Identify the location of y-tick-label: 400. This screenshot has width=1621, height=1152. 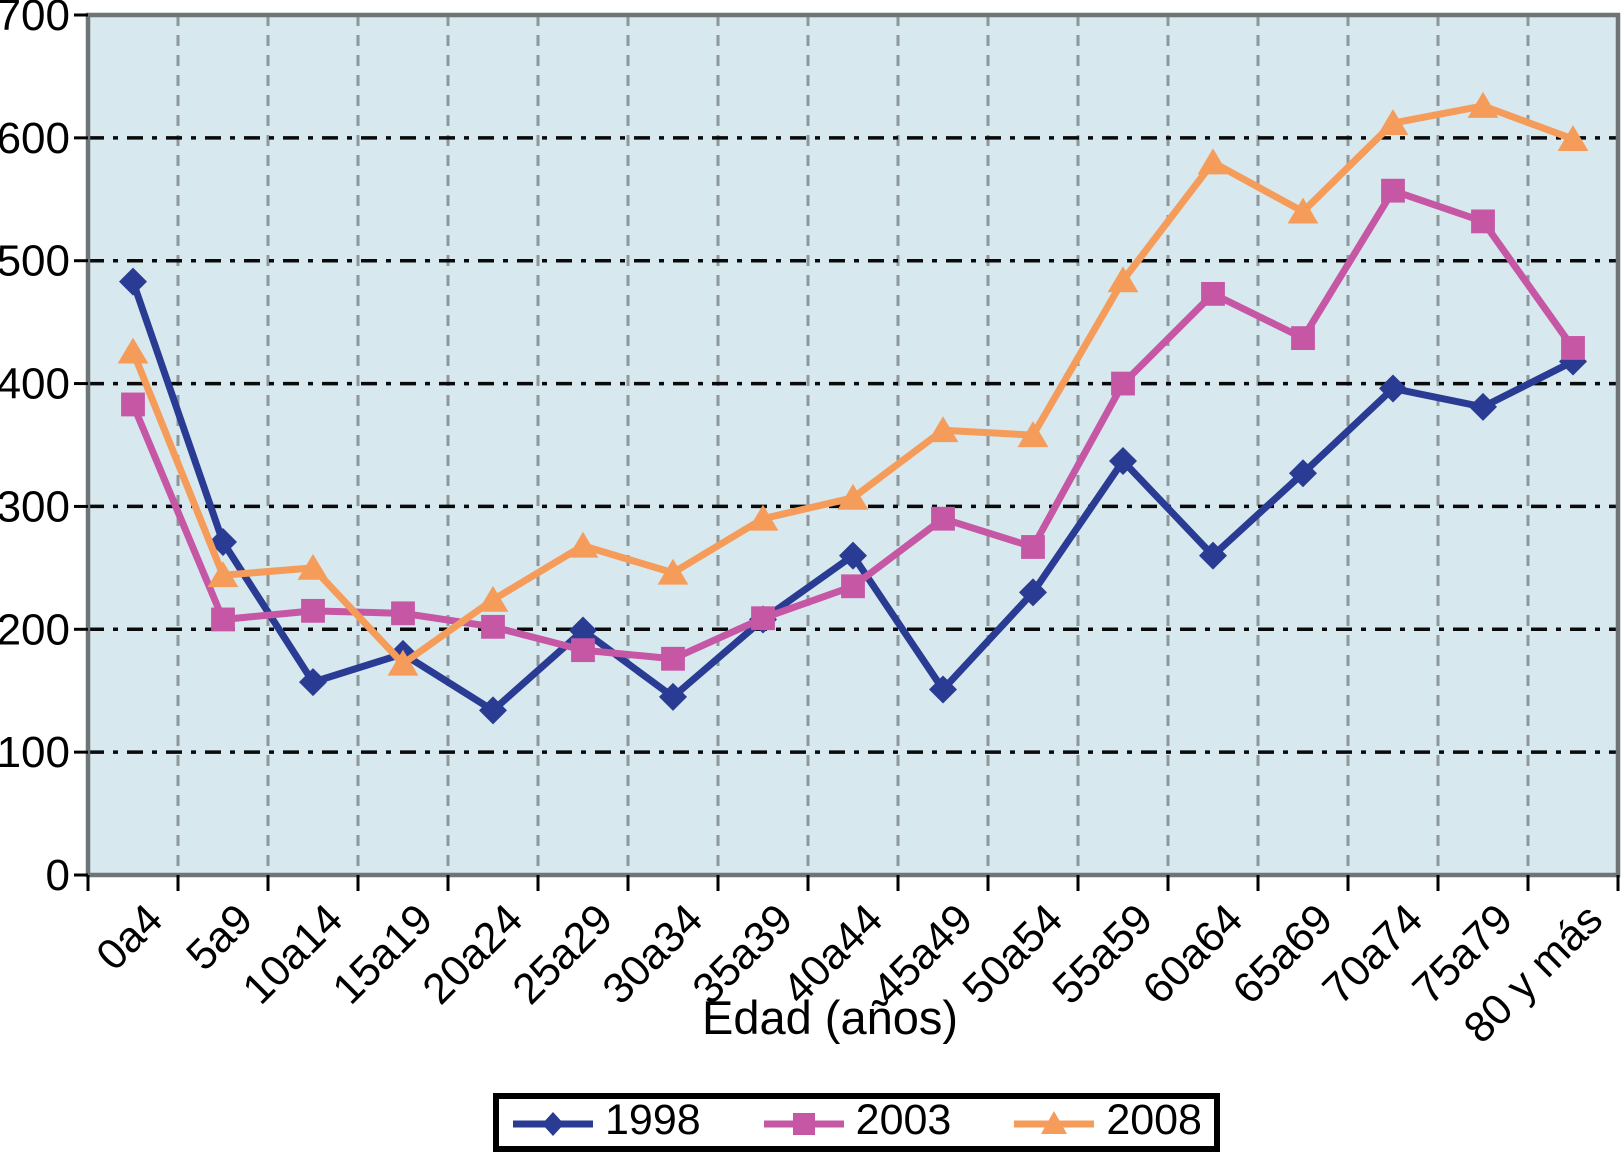
(35, 384).